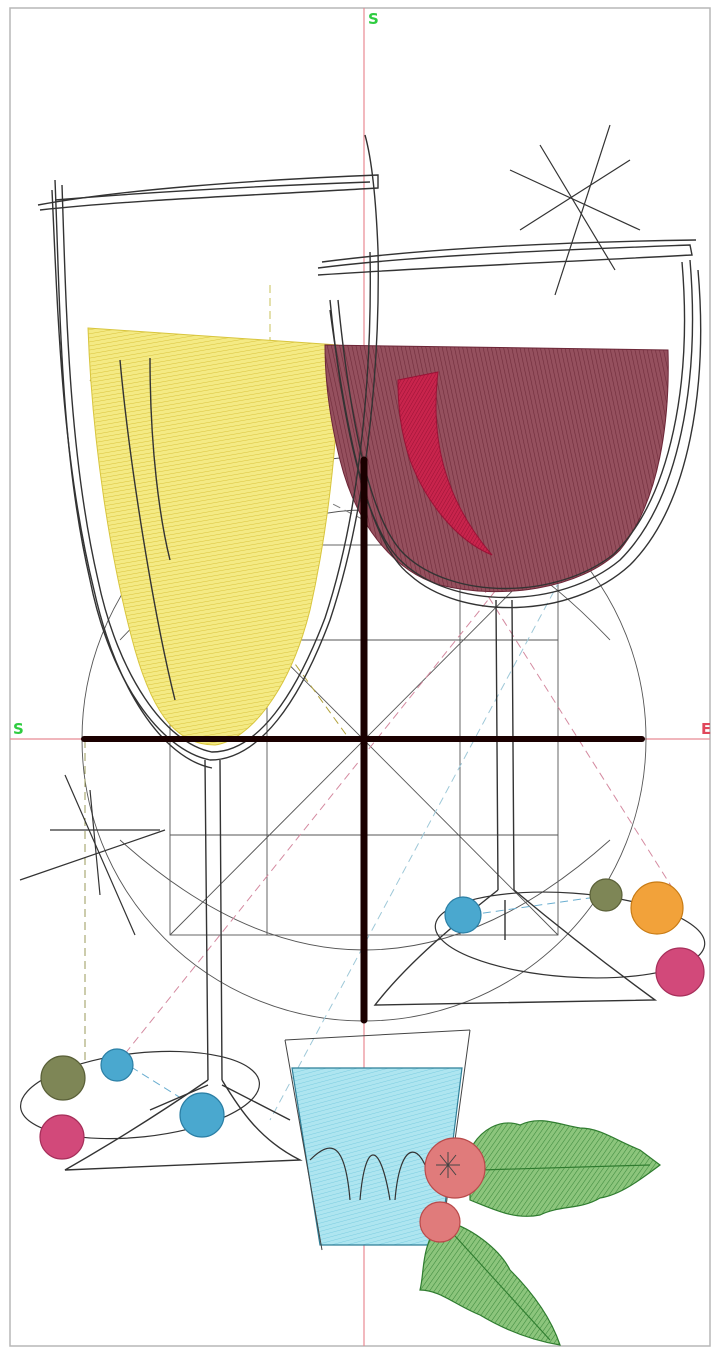 The height and width of the screenshot is (1354, 715). Describe the element at coordinates (62, 1137) in the screenshot. I see `bead-pink-left` at that location.